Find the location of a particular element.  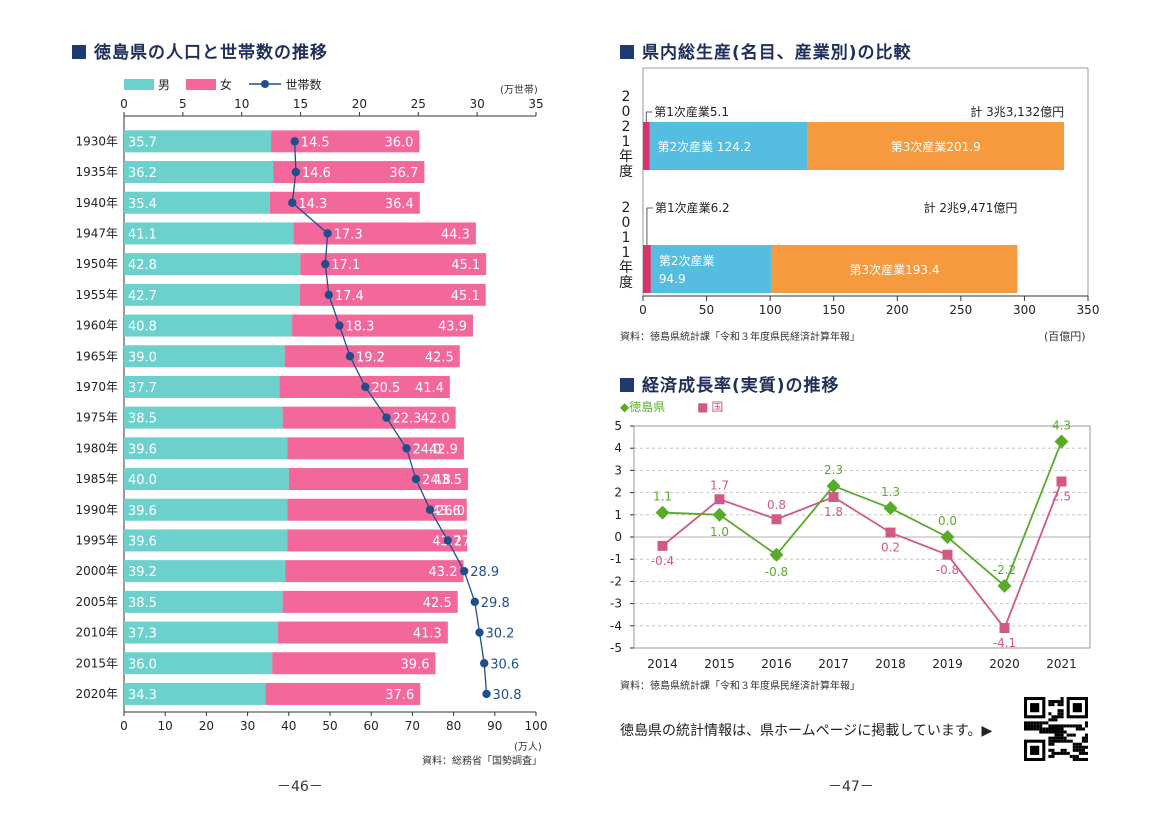

label-male: 39.0 is located at coordinates (142, 357).